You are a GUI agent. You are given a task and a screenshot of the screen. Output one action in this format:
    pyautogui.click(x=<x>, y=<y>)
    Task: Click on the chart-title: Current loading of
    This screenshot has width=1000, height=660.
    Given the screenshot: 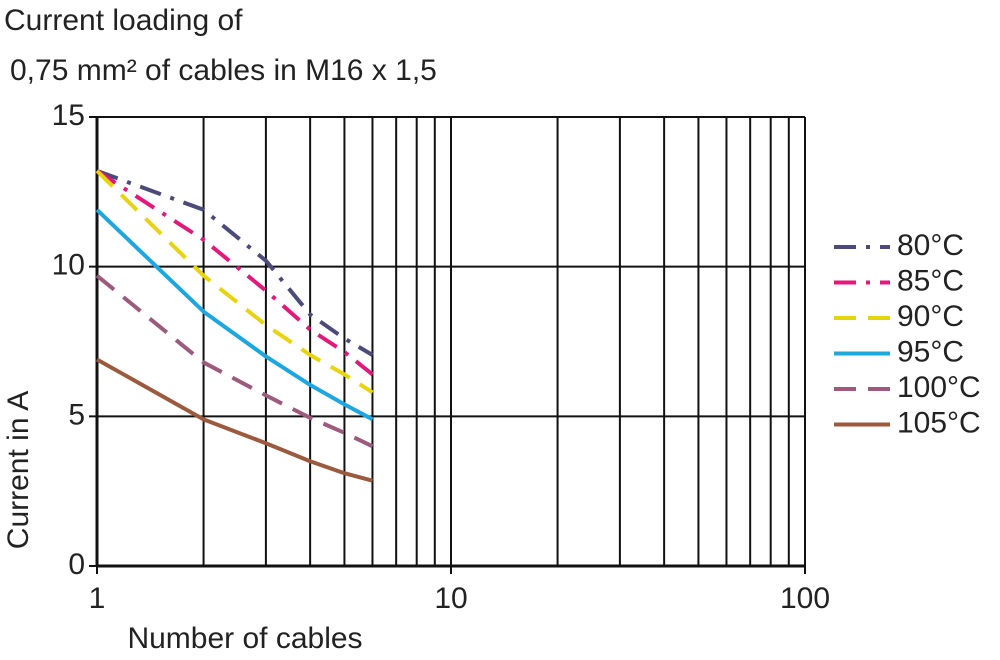 What is the action you would take?
    pyautogui.click(x=123, y=20)
    